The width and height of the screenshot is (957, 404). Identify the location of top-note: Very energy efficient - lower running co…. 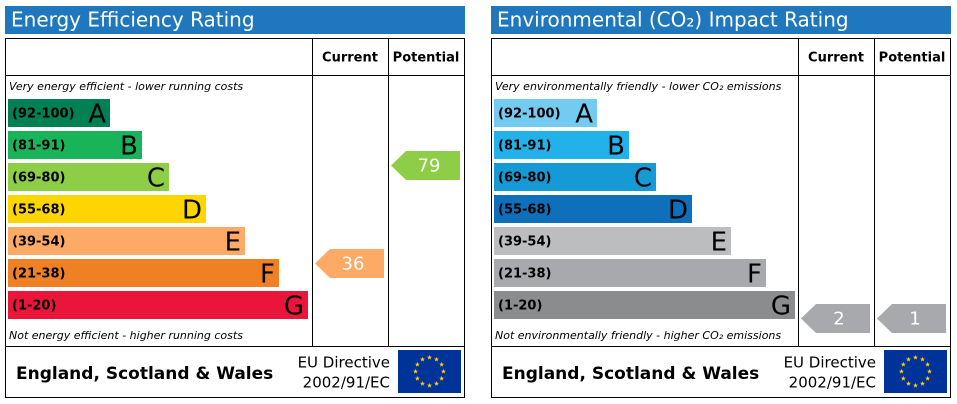
(126, 86).